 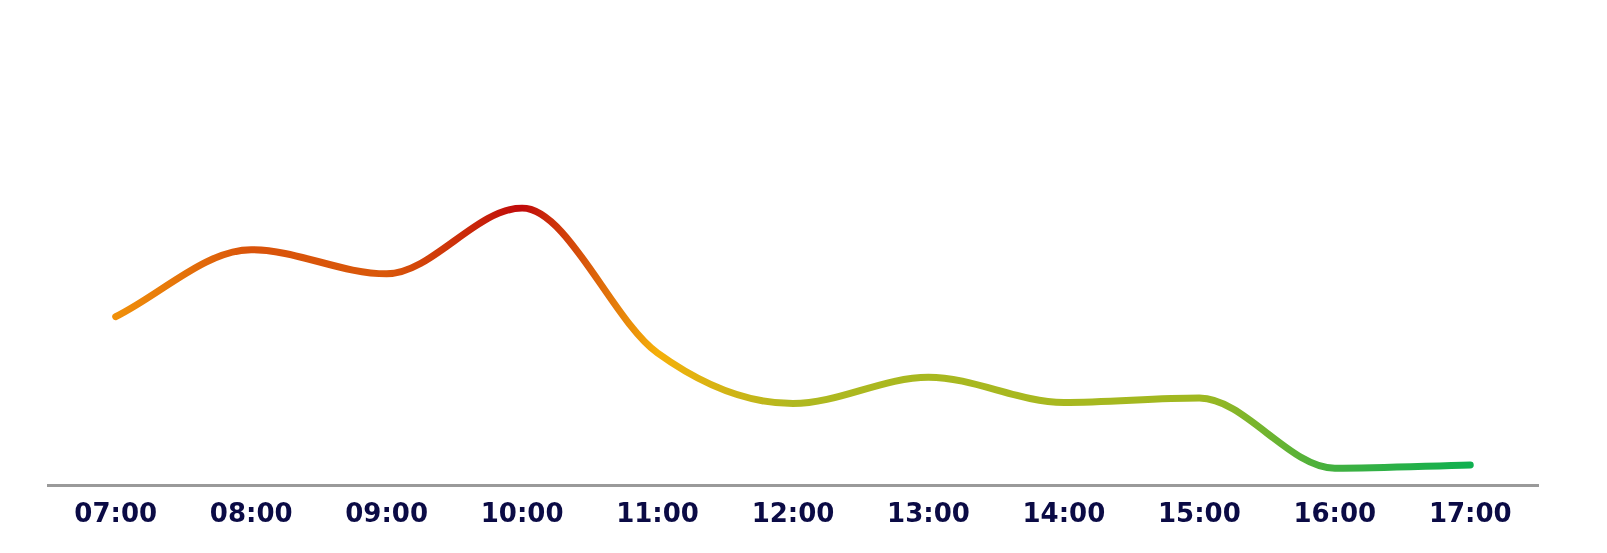 I want to click on x-tick-label: 14:00, so click(x=1064, y=513).